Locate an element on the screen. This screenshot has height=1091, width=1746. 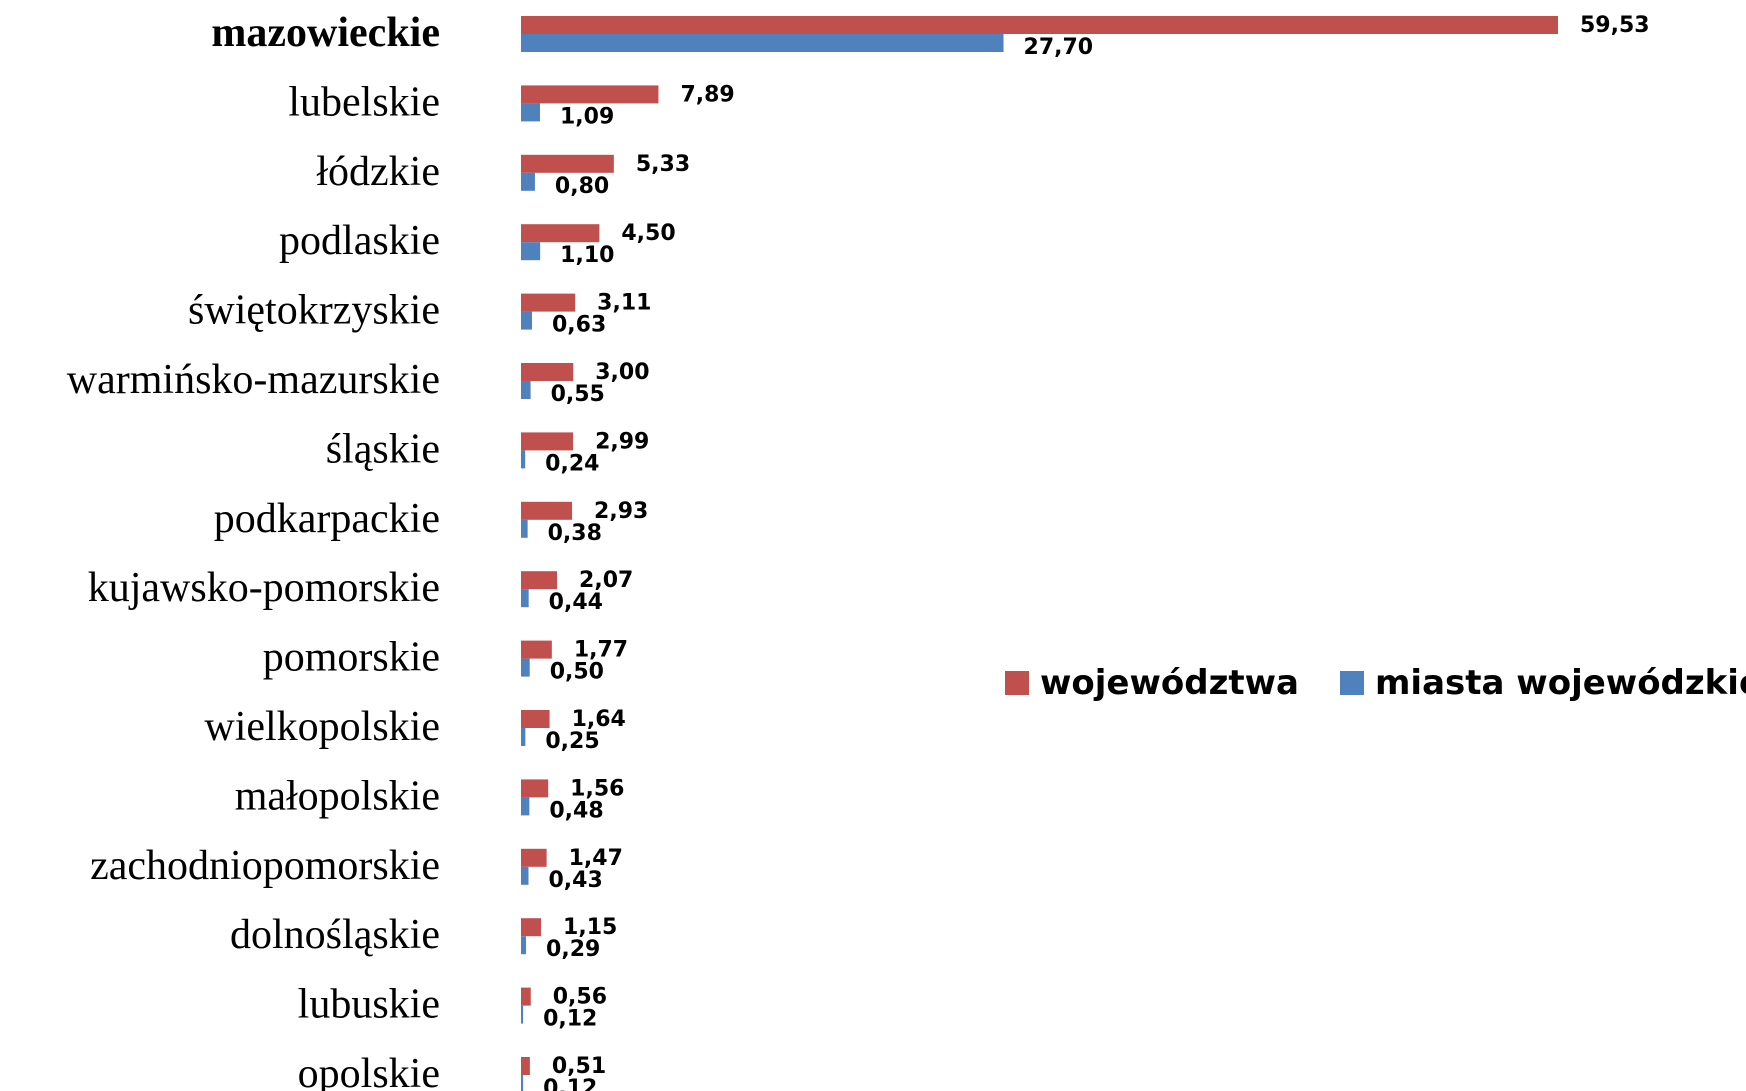
bar-miasta-swietokrzyskie is located at coordinates (526, 320).